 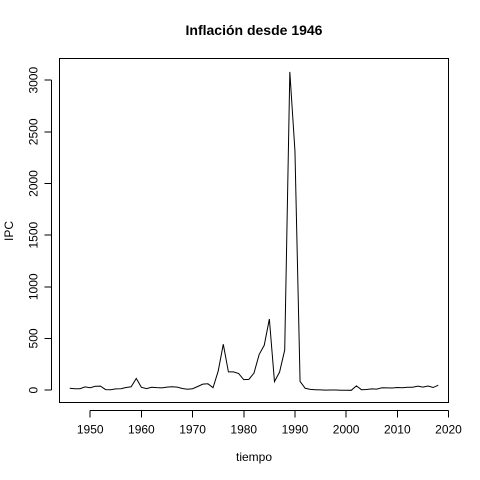 I want to click on x-axis: 1950 1960 1970 1980 1990 2000 2010 2020, so click(x=269, y=423).